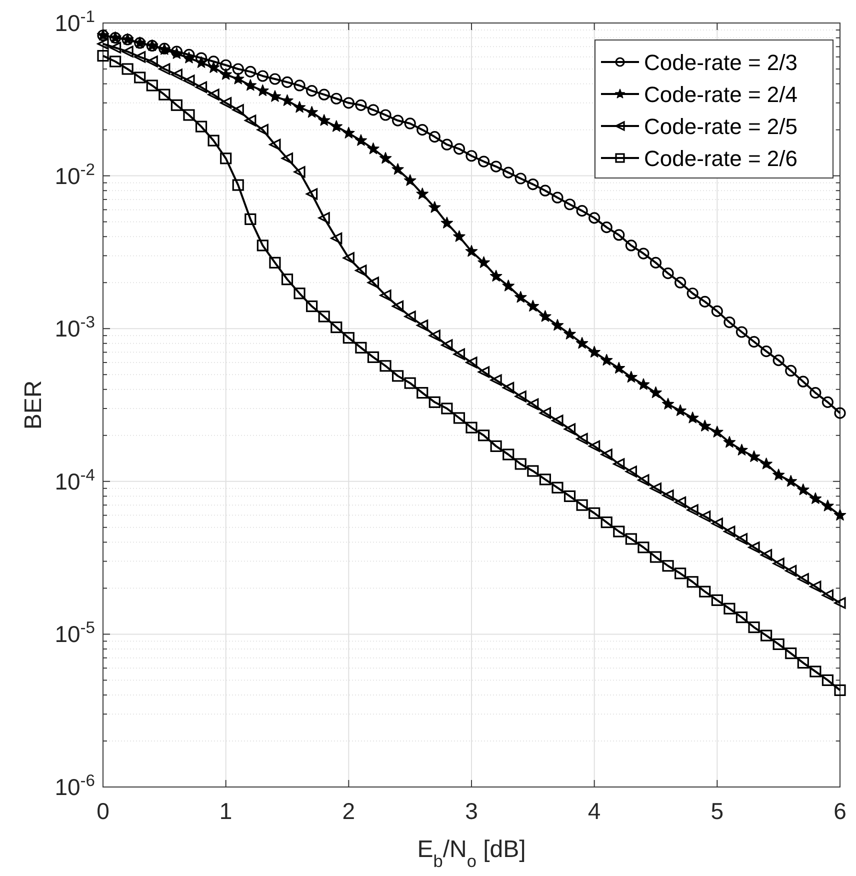  Describe the element at coordinates (721, 158) in the screenshot. I see `legend-label: Code-rate = 2/6` at that location.